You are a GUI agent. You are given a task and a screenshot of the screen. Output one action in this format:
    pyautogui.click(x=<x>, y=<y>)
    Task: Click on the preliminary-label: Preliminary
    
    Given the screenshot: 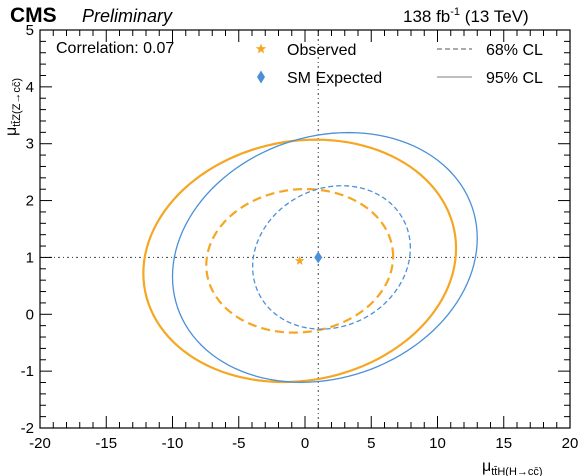 What is the action you would take?
    pyautogui.click(x=127, y=16)
    